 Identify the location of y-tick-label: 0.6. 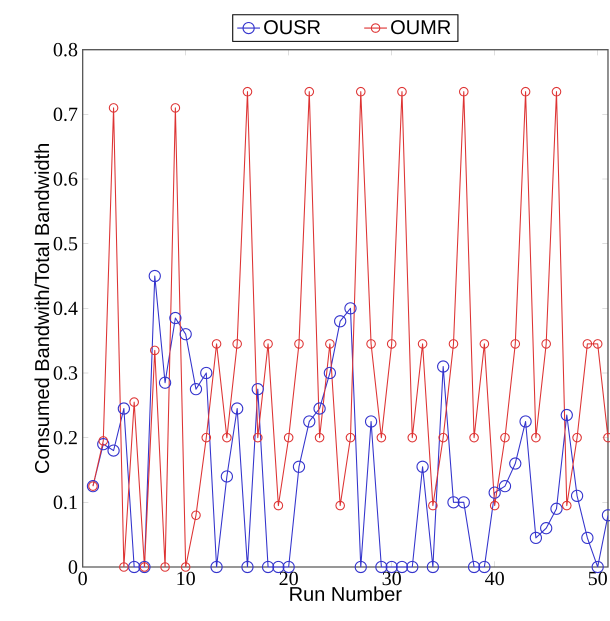
(66, 179).